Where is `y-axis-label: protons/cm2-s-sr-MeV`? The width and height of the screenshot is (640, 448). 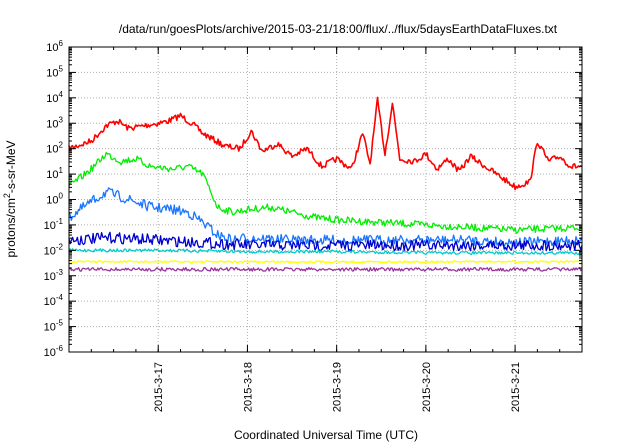 y-axis-label: protons/cm2-s-sr-MeV is located at coordinates (10, 198).